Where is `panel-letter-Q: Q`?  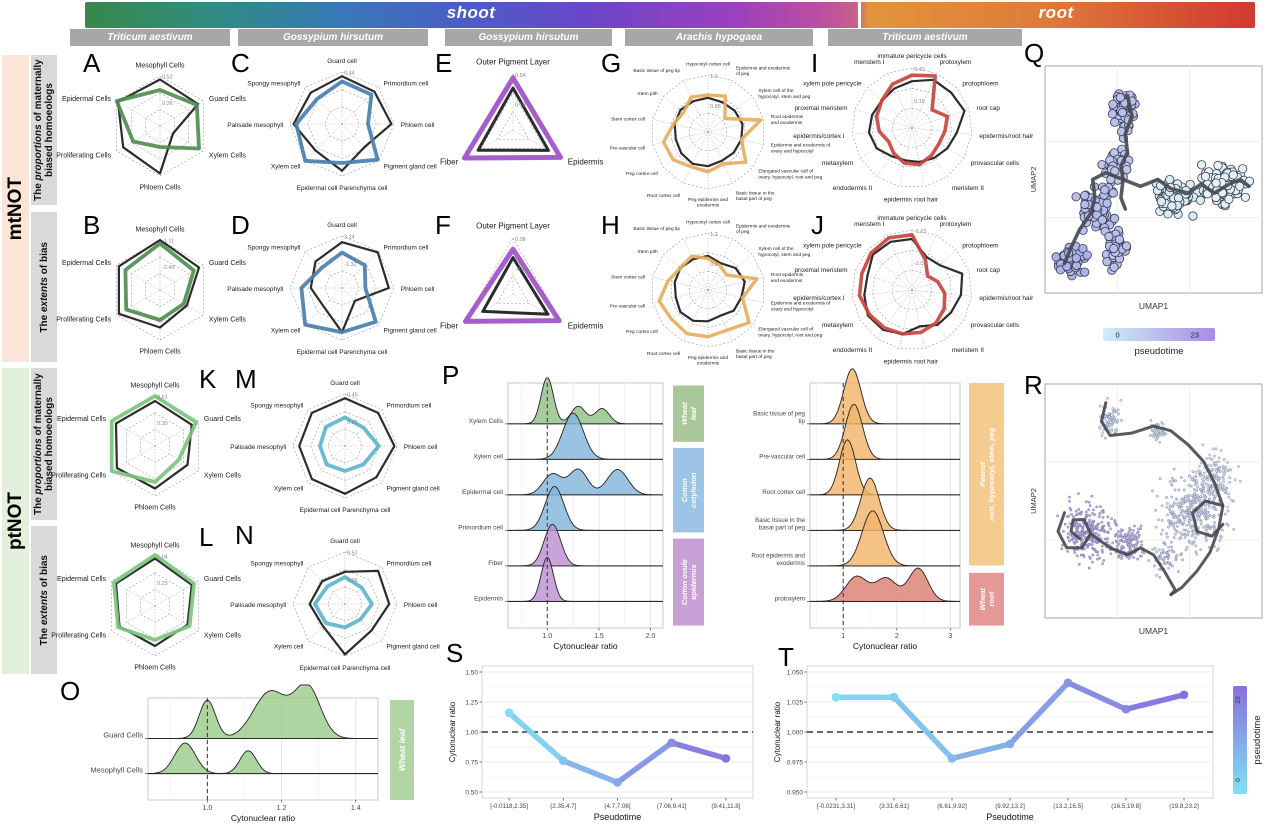
panel-letter-Q: Q is located at coordinates (1034, 53).